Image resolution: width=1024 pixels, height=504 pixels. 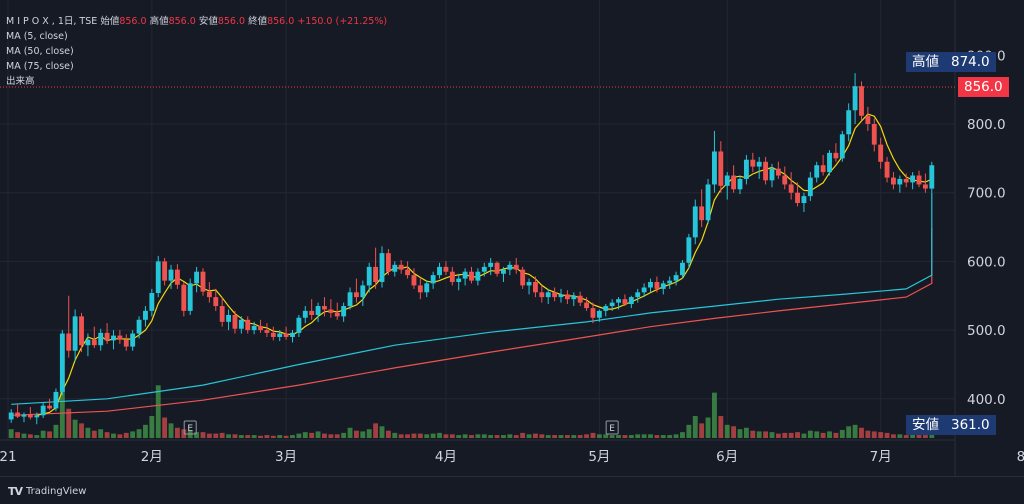 I want to click on legend-ma5: MA (5, close), so click(x=37, y=36).